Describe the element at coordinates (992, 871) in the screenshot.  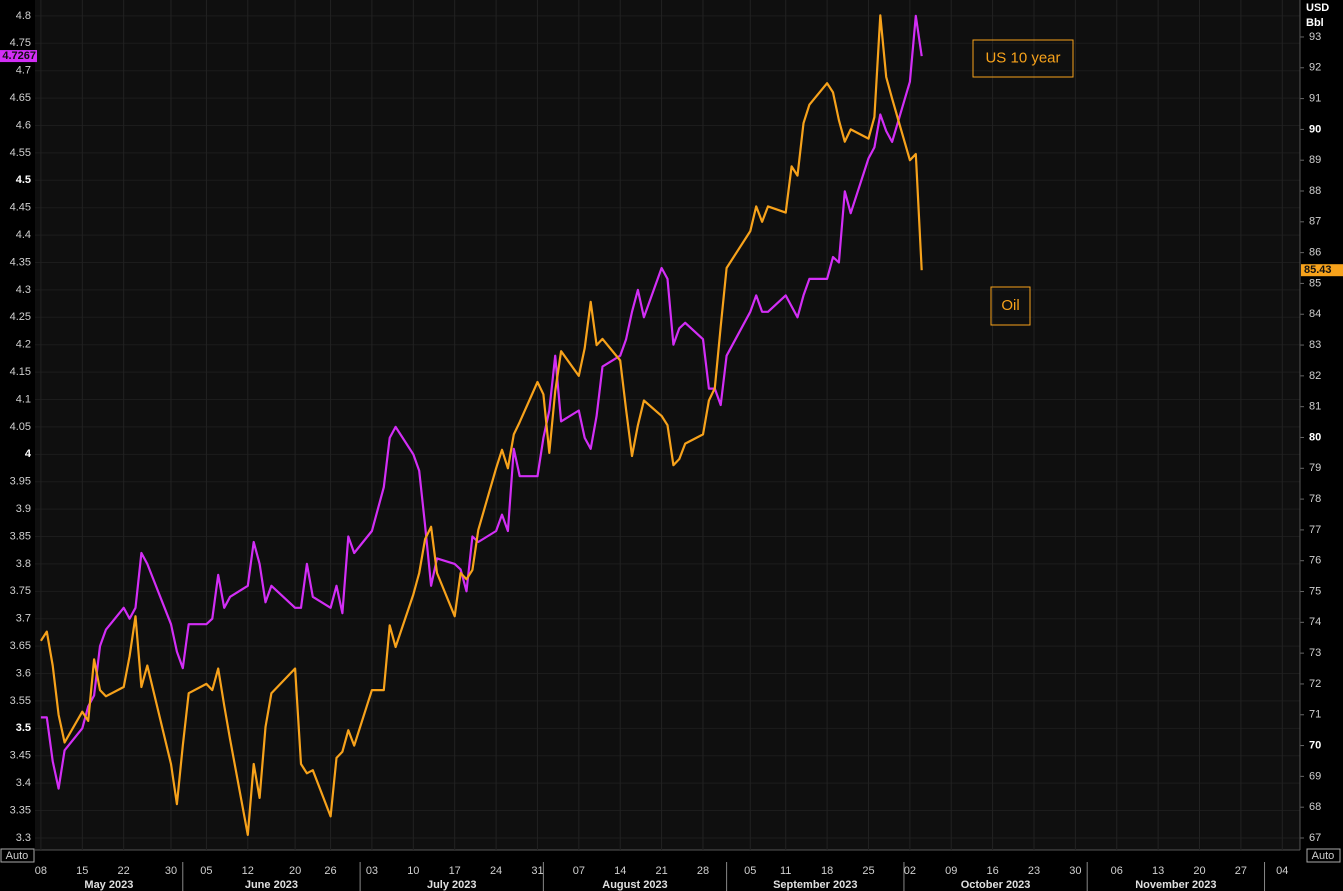
I see `x-tick-label: 16` at that location.